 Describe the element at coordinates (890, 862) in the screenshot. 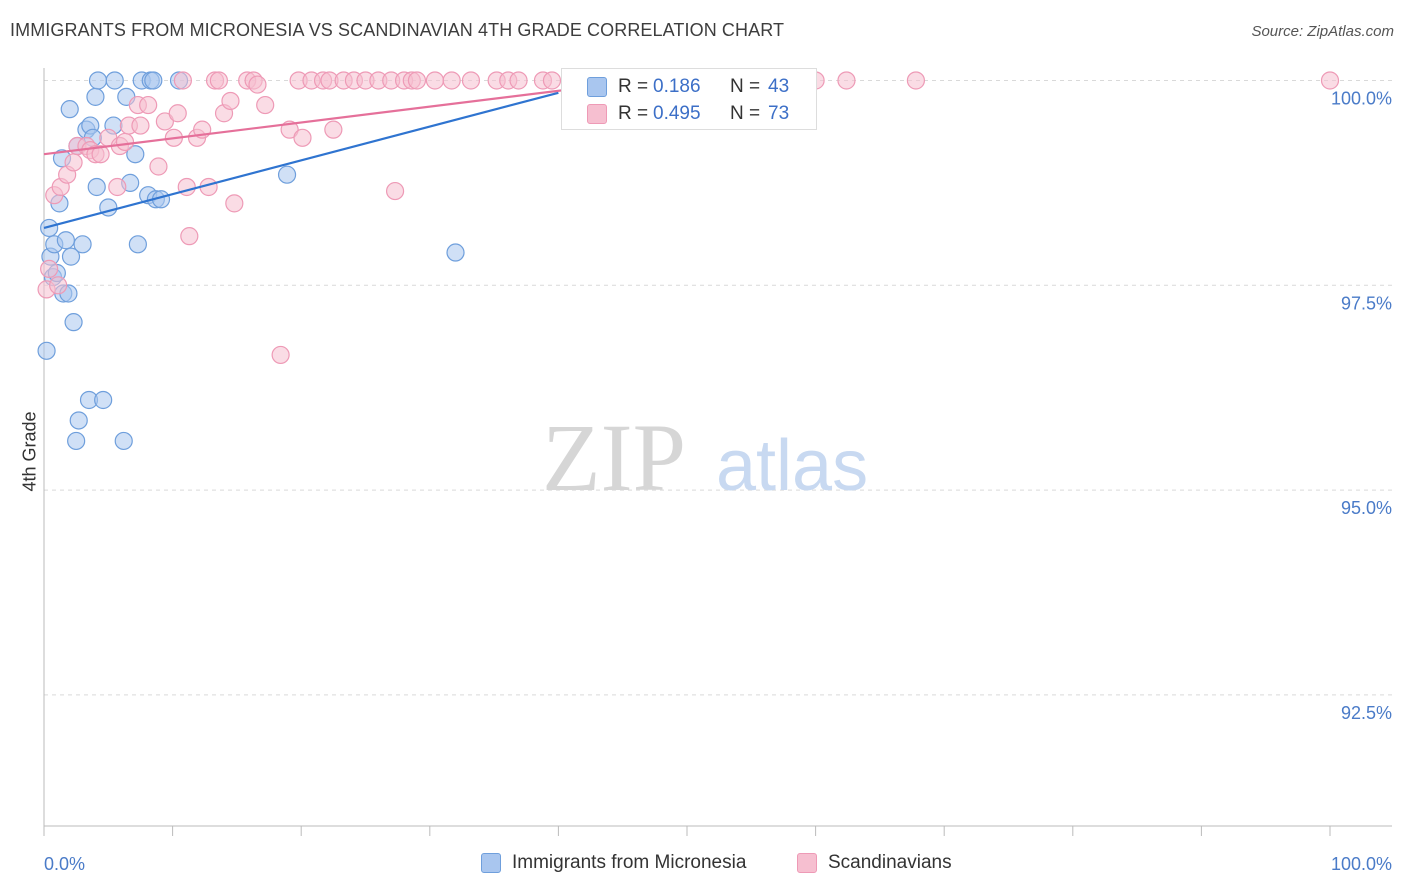

I see `legend-label: Scandinavians` at that location.